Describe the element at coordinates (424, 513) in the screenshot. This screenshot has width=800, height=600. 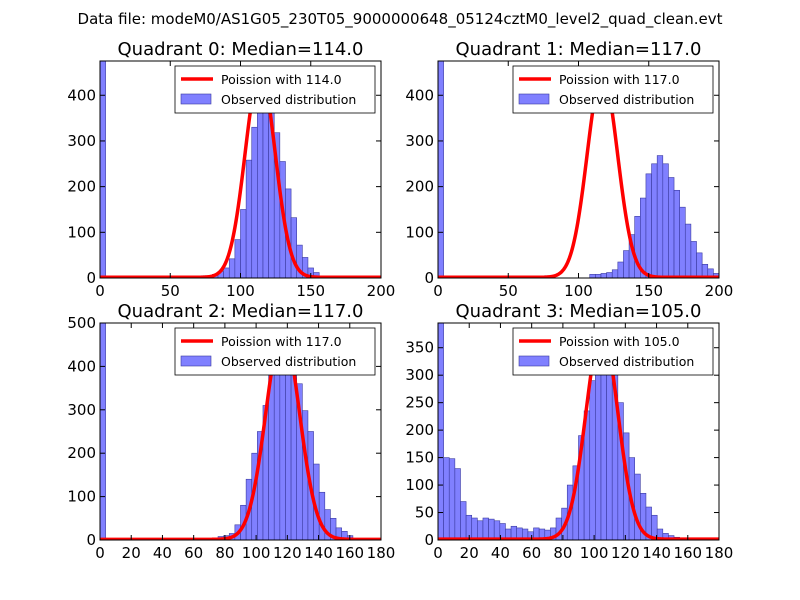
I see `y-tick-label: 50` at that location.